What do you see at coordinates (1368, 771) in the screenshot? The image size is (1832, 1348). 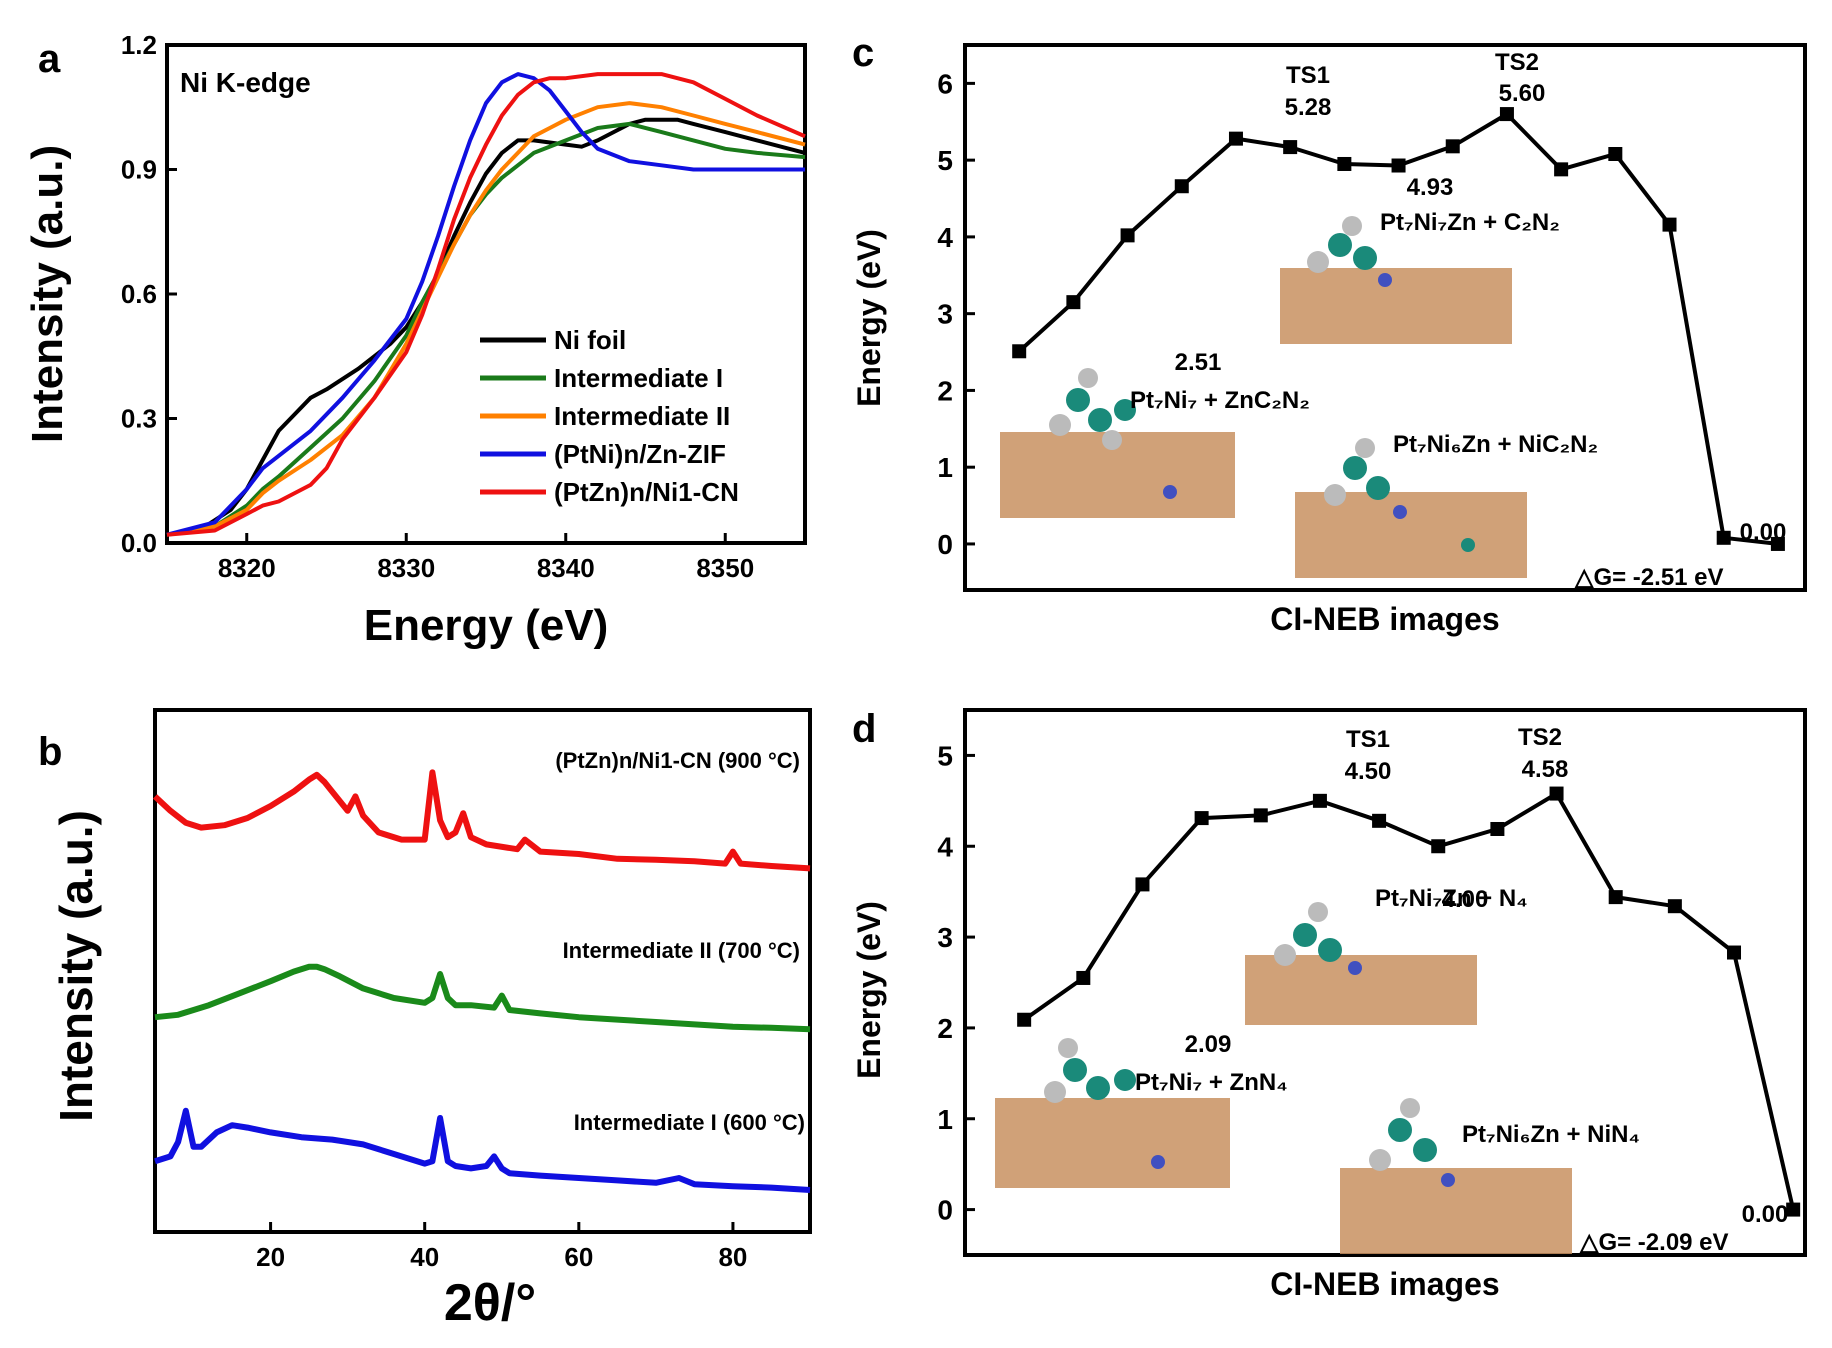 I see `panel-d-ts1-value: 4.50` at bounding box center [1368, 771].